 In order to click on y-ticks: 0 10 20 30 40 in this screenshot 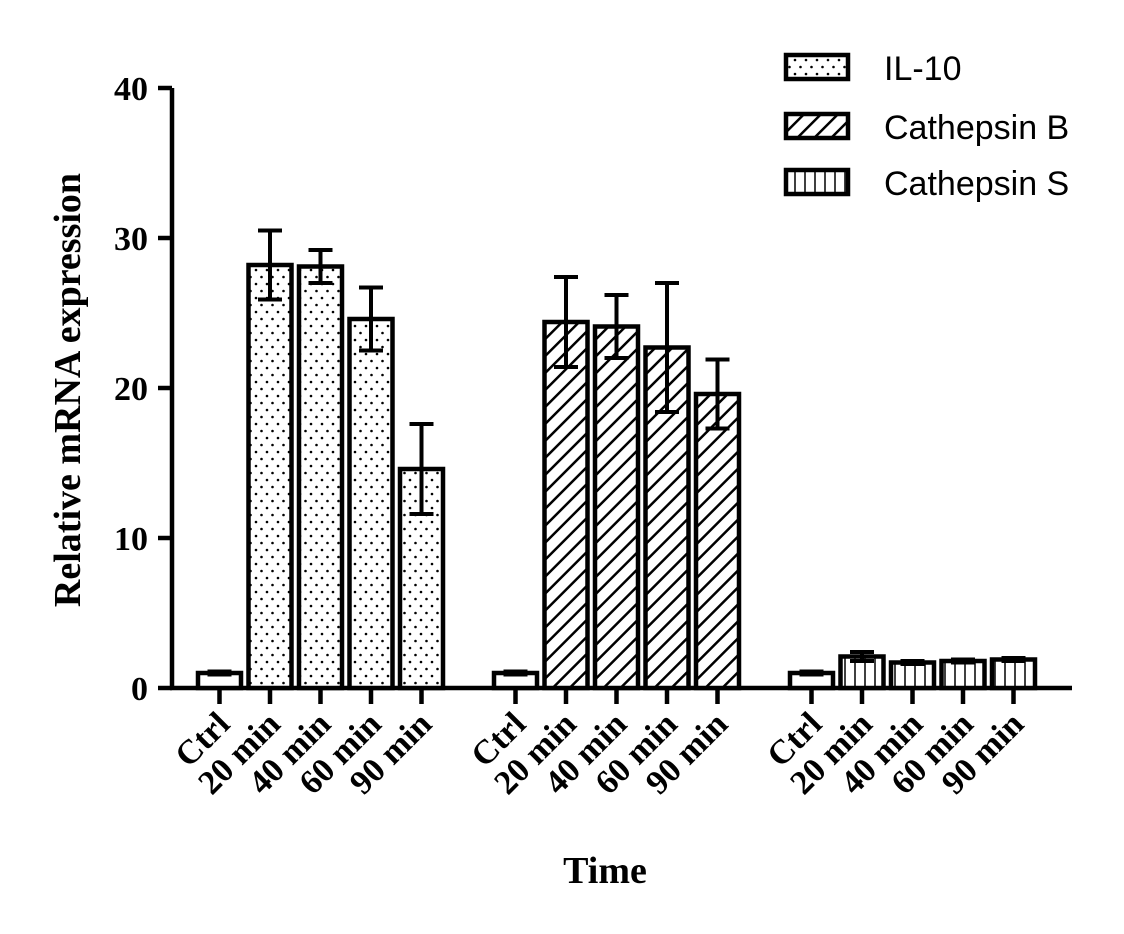, I will do `click(143, 389)`.